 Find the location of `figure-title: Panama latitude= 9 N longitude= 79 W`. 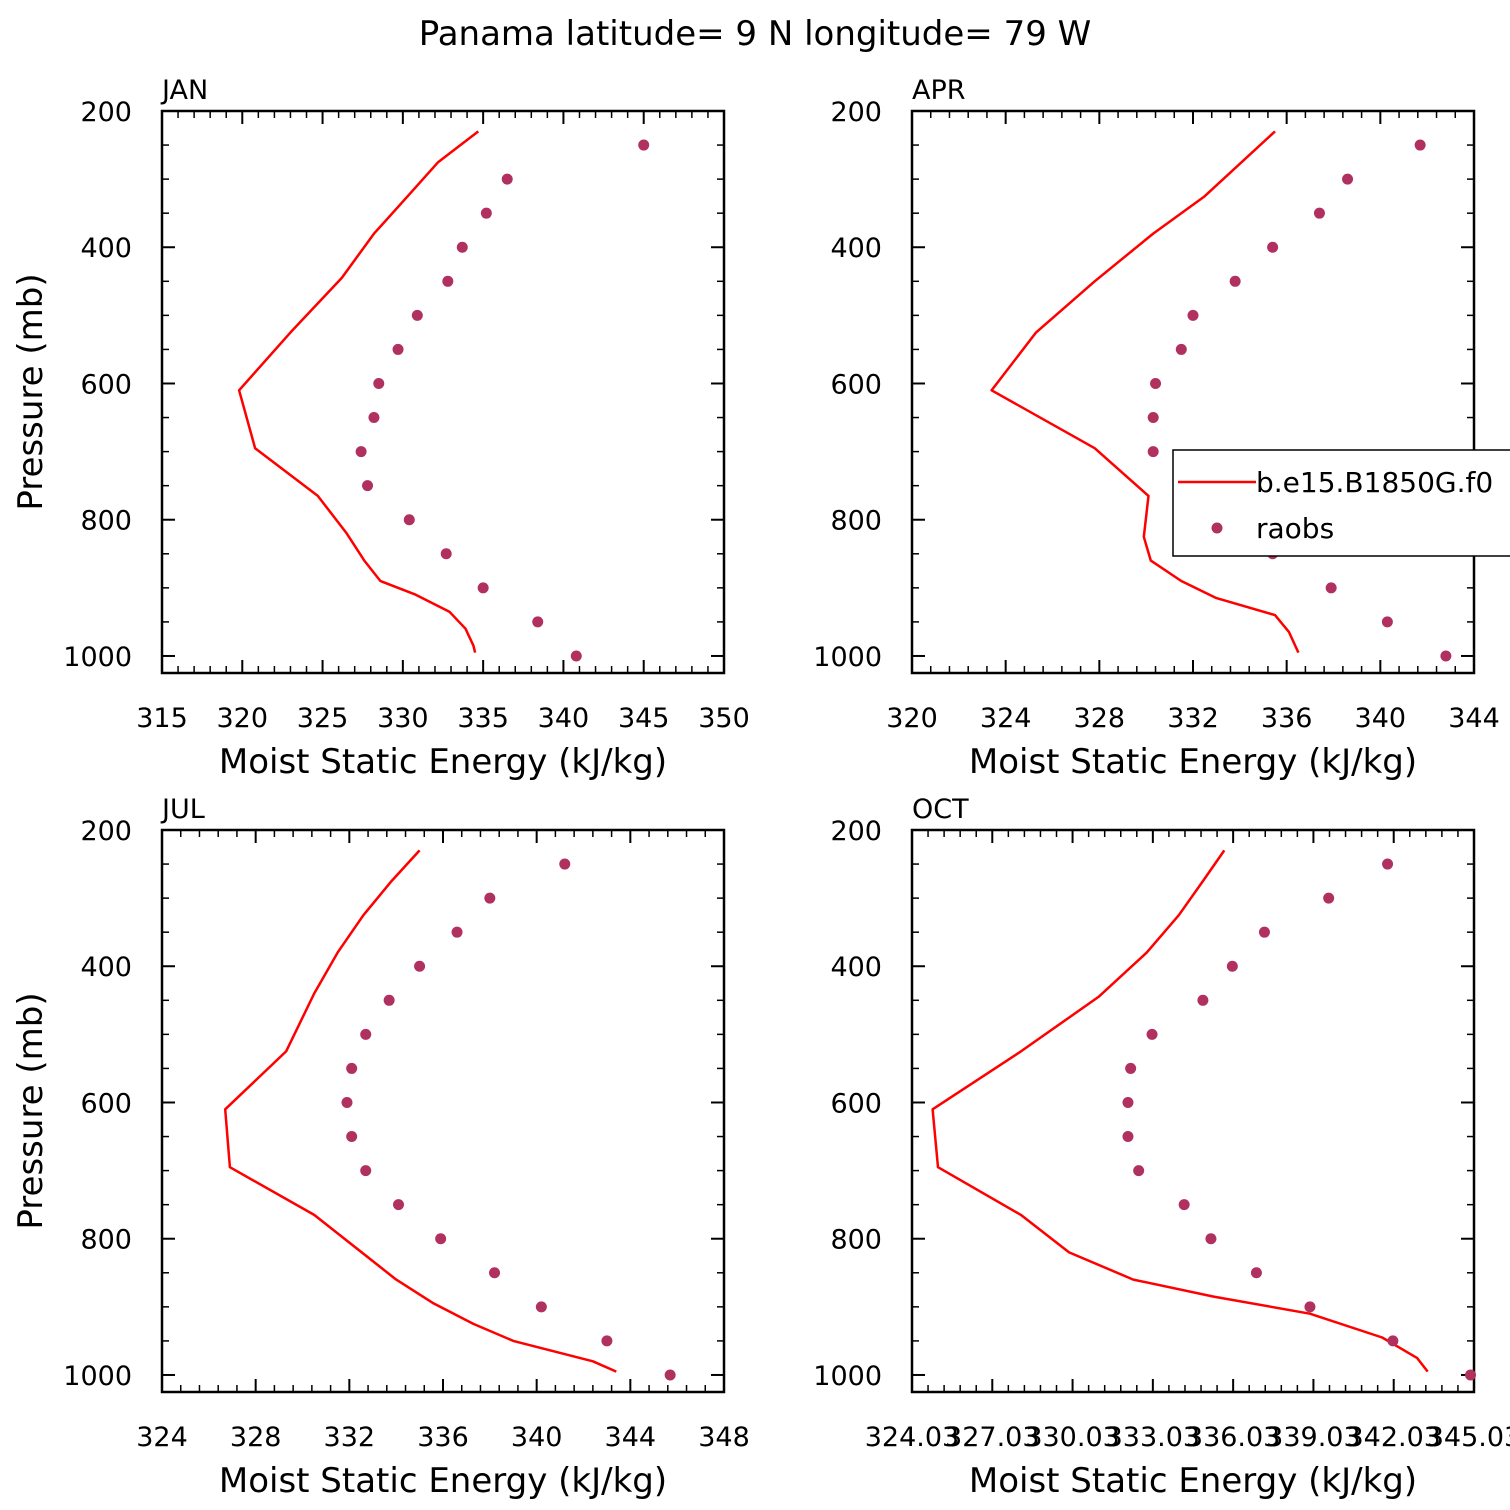

figure-title: Panama latitude= 9 N longitude= 79 W is located at coordinates (755, 34).